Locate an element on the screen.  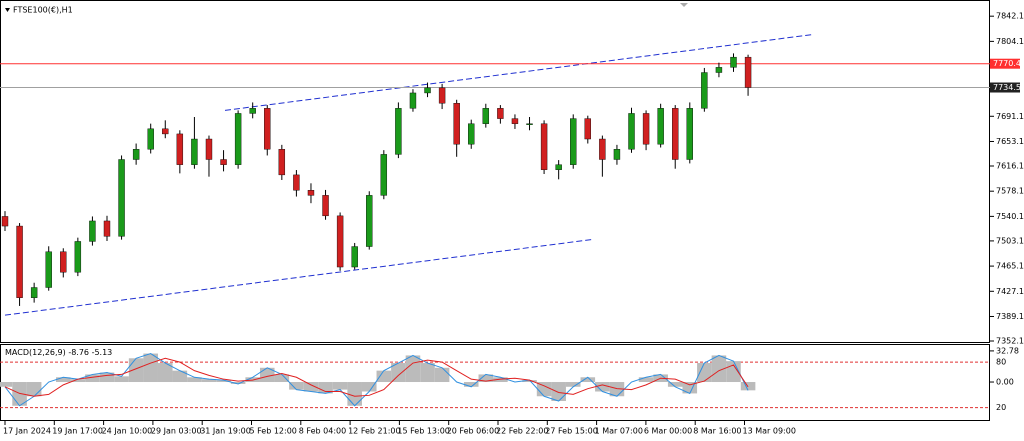
macd-signal-line is located at coordinates (376, 377).